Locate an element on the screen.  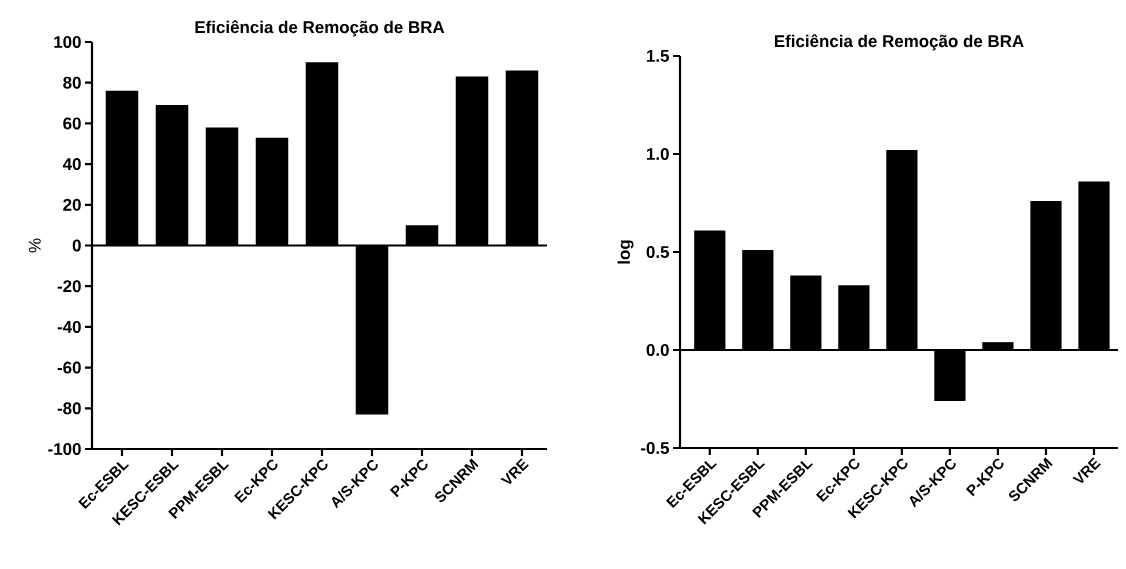
y-tick-label: 1.0 is located at coordinates (658, 154).